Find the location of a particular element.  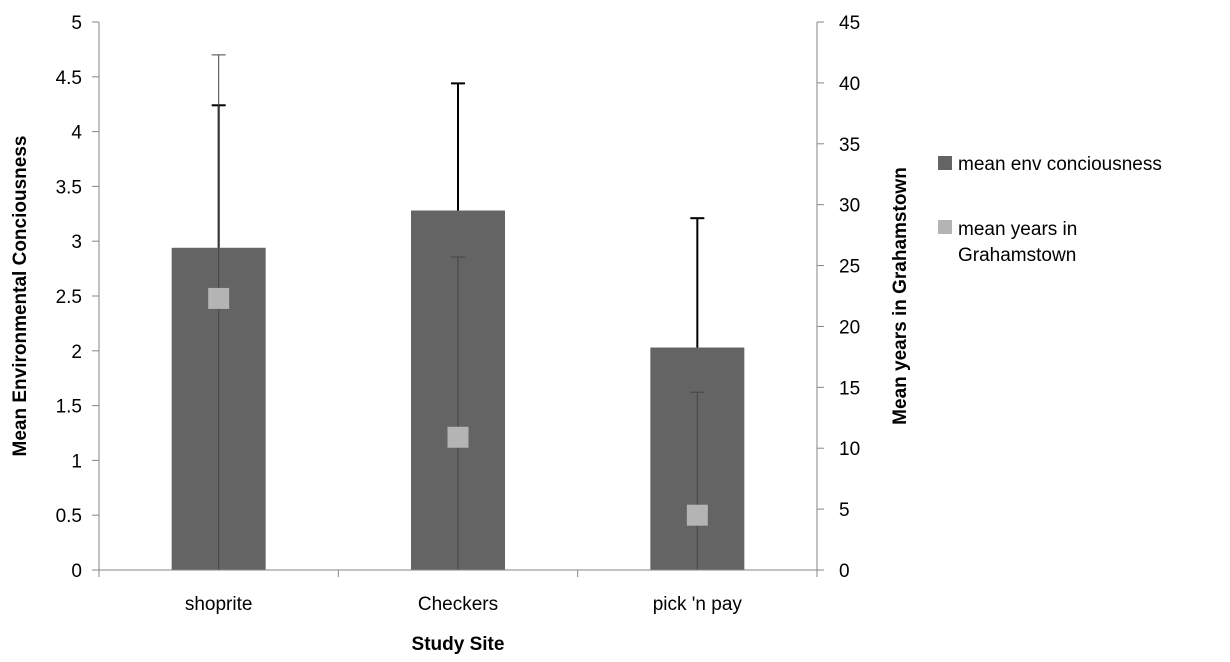

y-tick-label: 0.5 is located at coordinates (69, 516).